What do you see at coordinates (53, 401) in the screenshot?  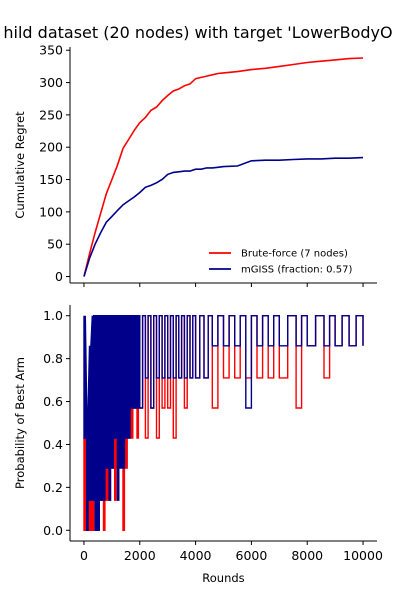 I see `y-tick-label: 0.6` at bounding box center [53, 401].